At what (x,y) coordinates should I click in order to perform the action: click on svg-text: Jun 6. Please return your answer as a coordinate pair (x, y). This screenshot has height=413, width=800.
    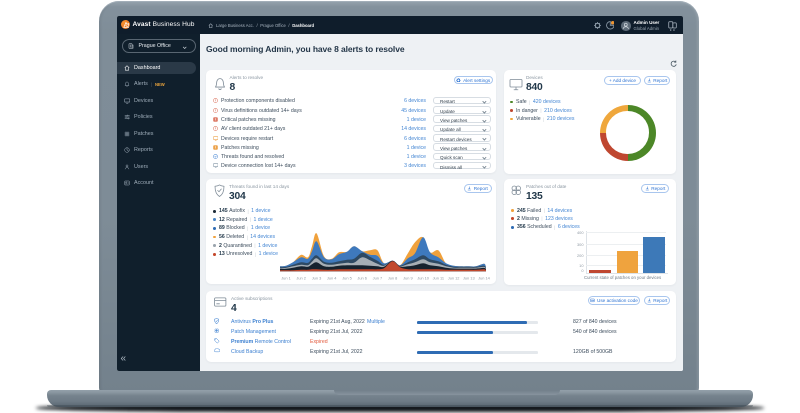
    Looking at the image, I should click on (362, 277).